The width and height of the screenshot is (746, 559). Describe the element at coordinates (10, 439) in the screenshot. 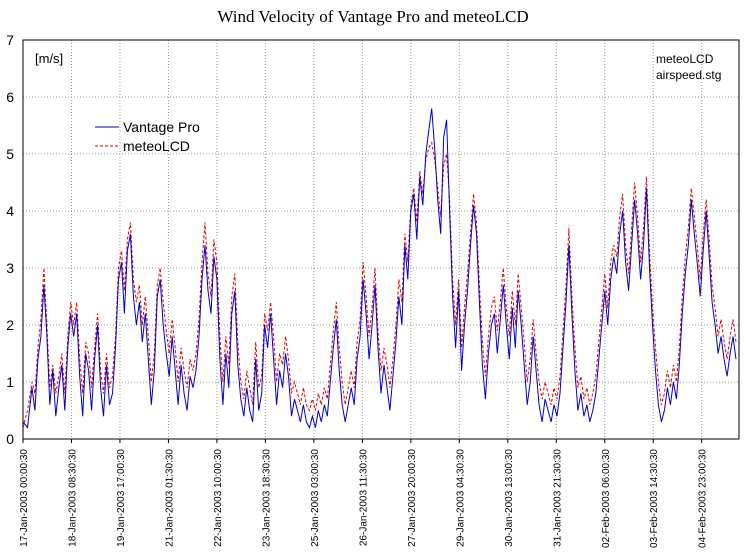

I see `y-tick-label: 0` at that location.